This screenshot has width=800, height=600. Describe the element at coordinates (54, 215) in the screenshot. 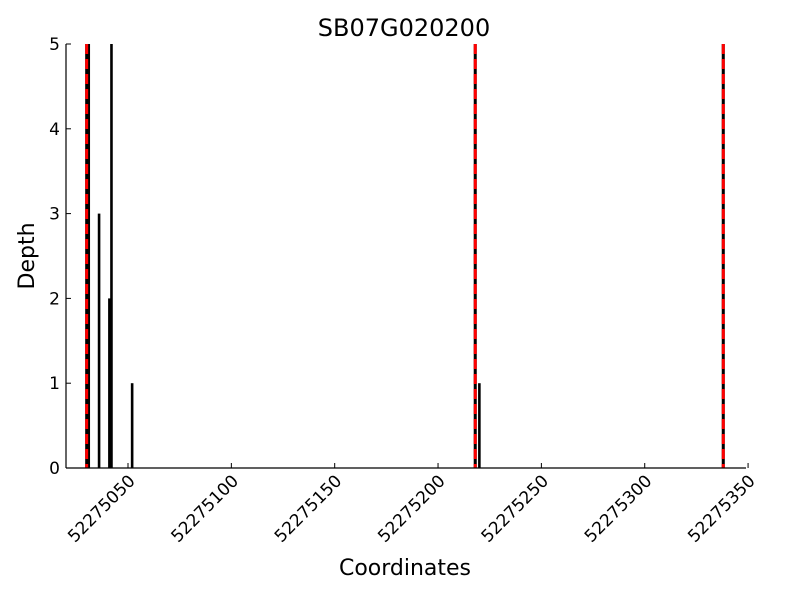

I see `y-tick-label: 3` at that location.